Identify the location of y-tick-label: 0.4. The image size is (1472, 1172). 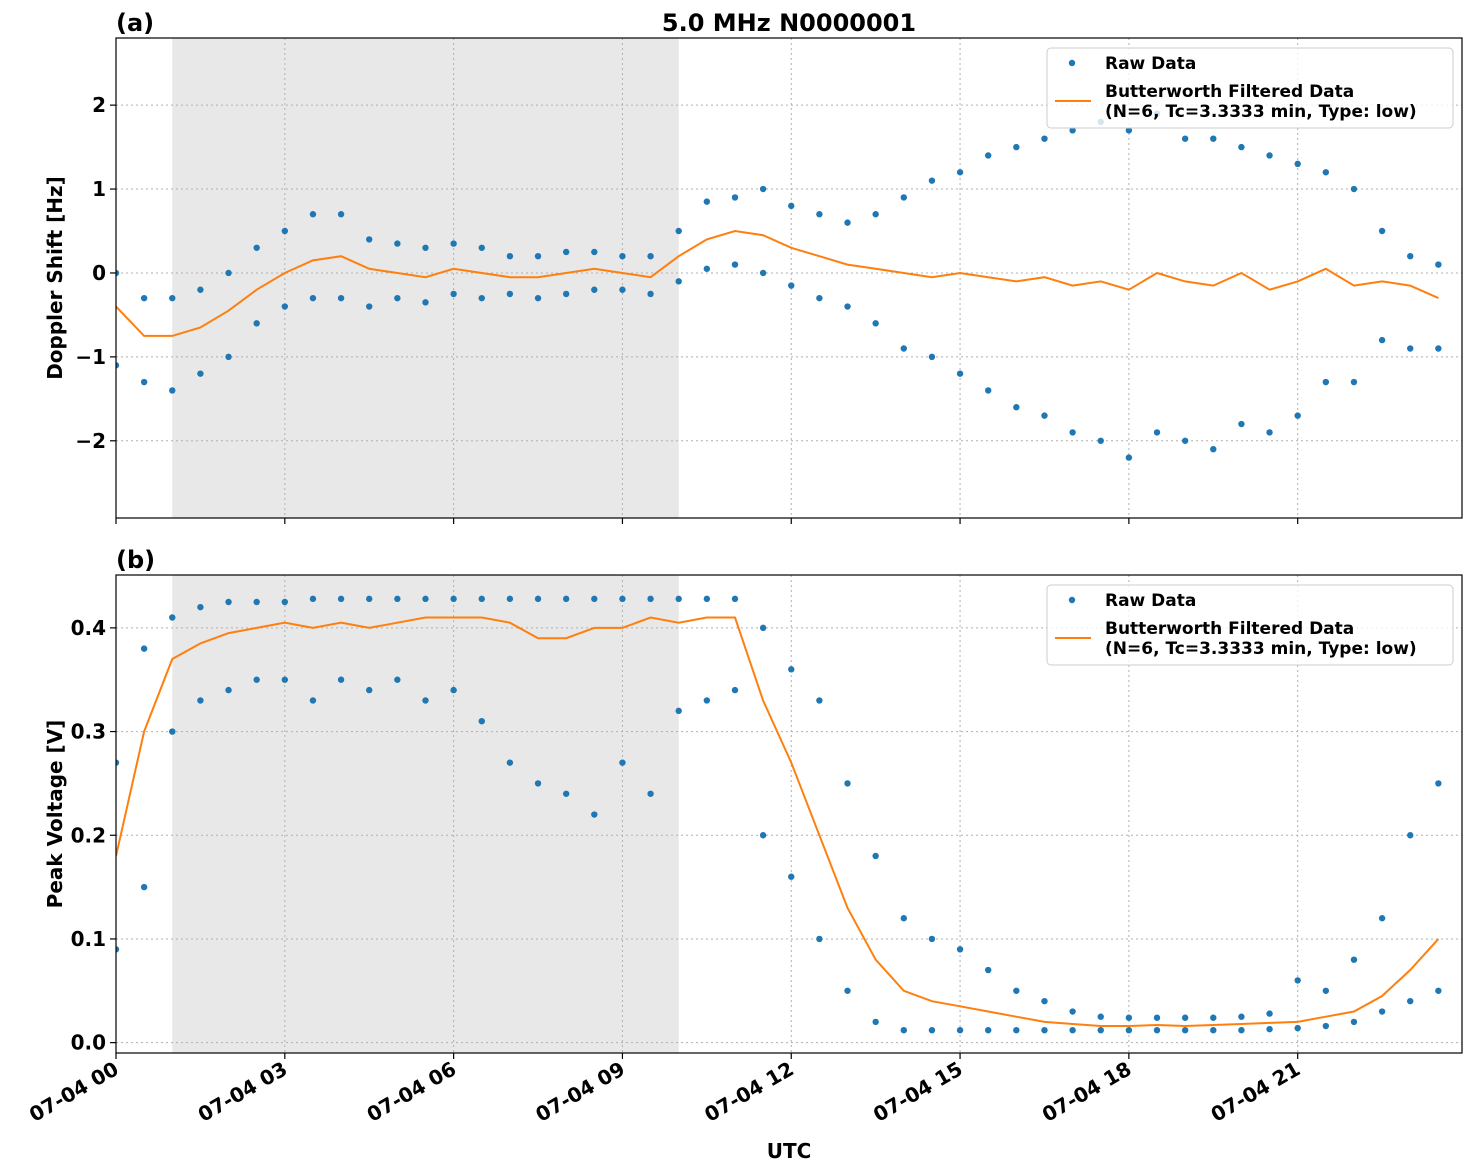
(88, 628).